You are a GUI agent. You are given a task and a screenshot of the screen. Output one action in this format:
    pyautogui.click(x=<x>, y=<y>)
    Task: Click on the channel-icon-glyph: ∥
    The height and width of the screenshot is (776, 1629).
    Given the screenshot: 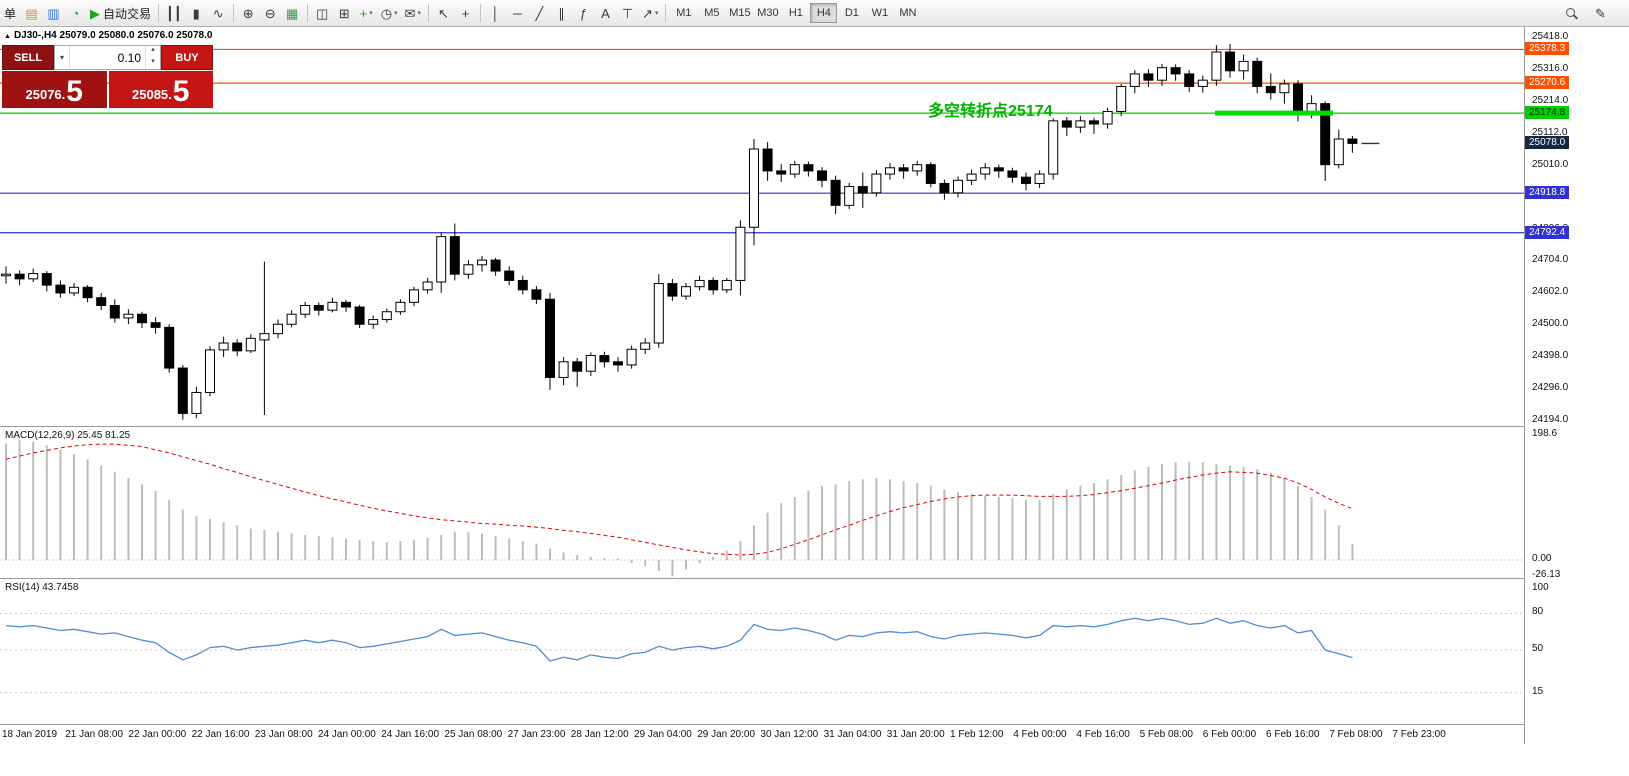 What is the action you would take?
    pyautogui.click(x=561, y=13)
    